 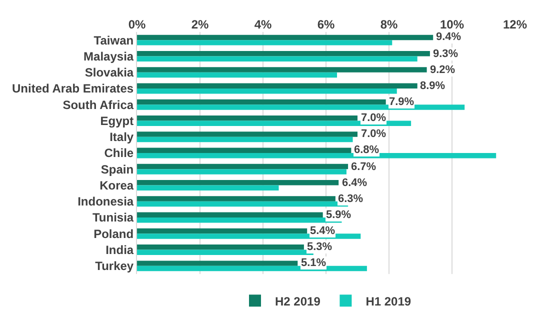 I want to click on legend-label: H1 2019, so click(x=389, y=301).